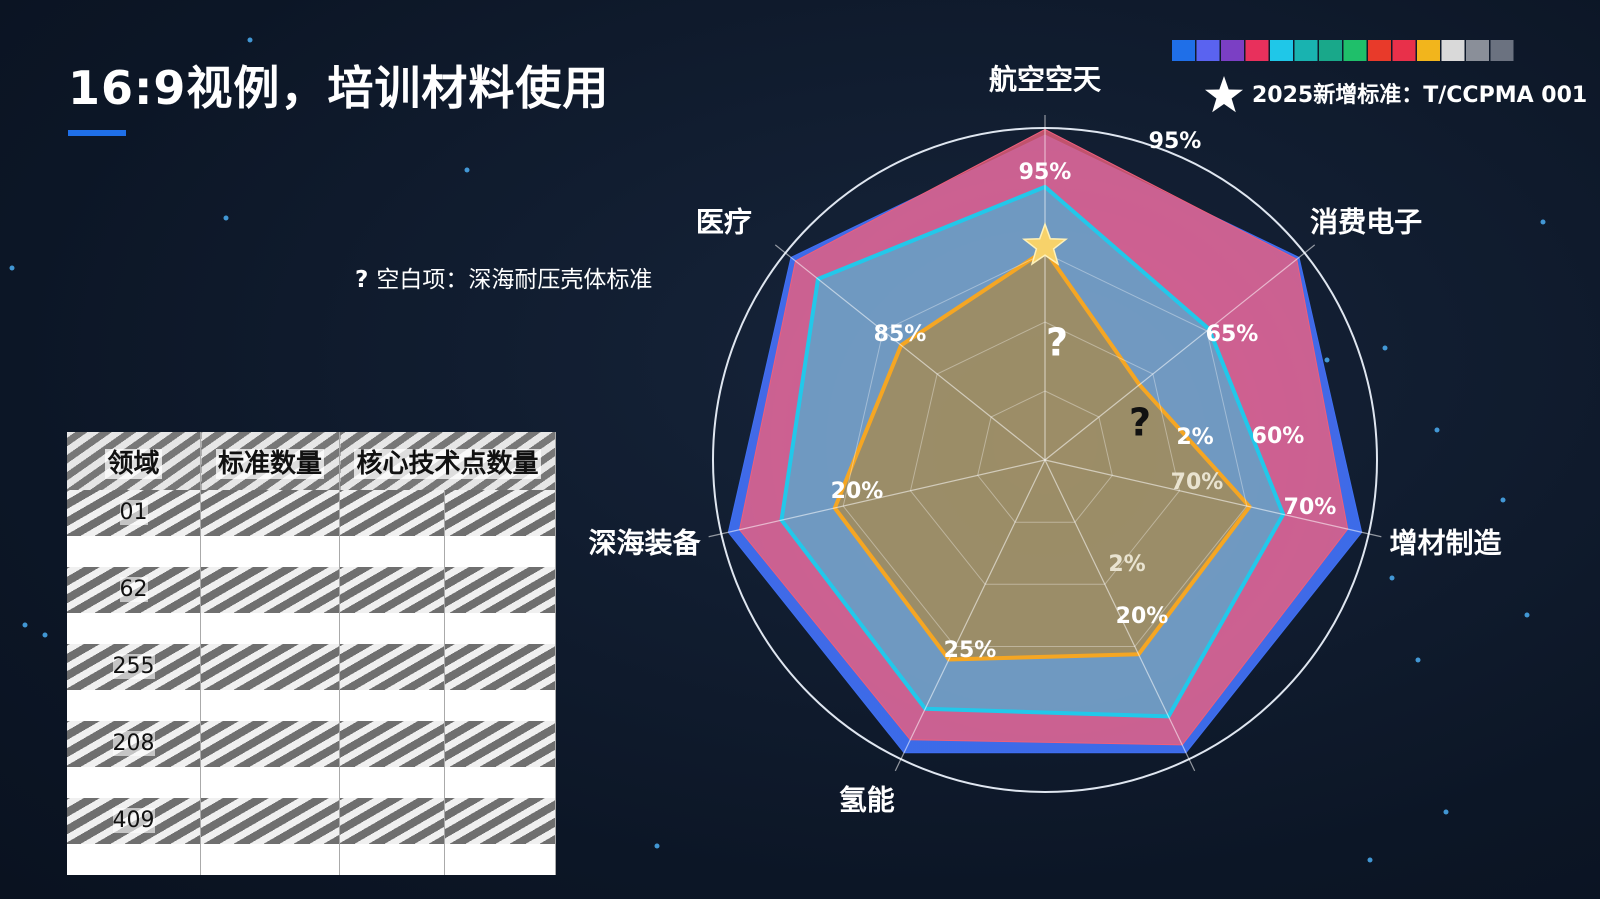 Image resolution: width=1600 pixels, height=899 pixels. What do you see at coordinates (1278, 436) in the screenshot?
I see `value-annotation: 60%` at bounding box center [1278, 436].